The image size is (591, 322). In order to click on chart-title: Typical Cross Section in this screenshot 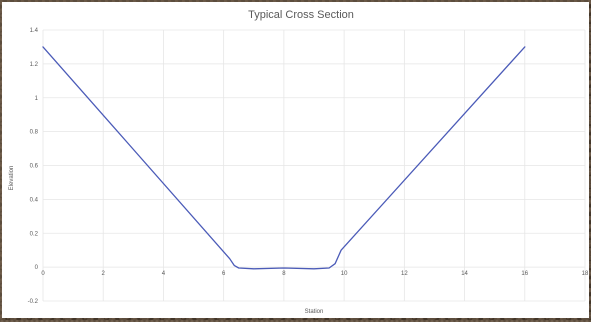, I will do `click(301, 15)`.